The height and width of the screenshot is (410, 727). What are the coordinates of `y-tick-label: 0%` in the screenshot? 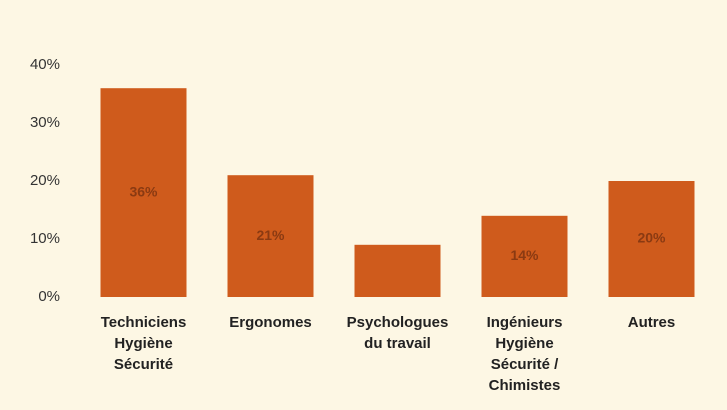 It's located at (49, 296).